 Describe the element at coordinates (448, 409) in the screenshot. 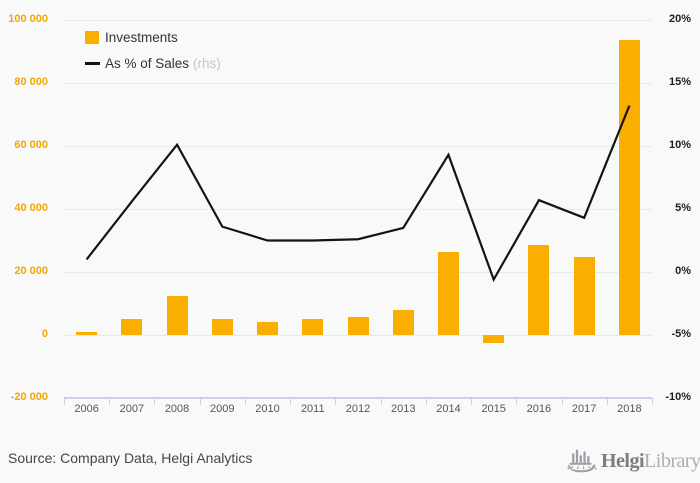

I see `x-axis-year-label: 2014` at that location.